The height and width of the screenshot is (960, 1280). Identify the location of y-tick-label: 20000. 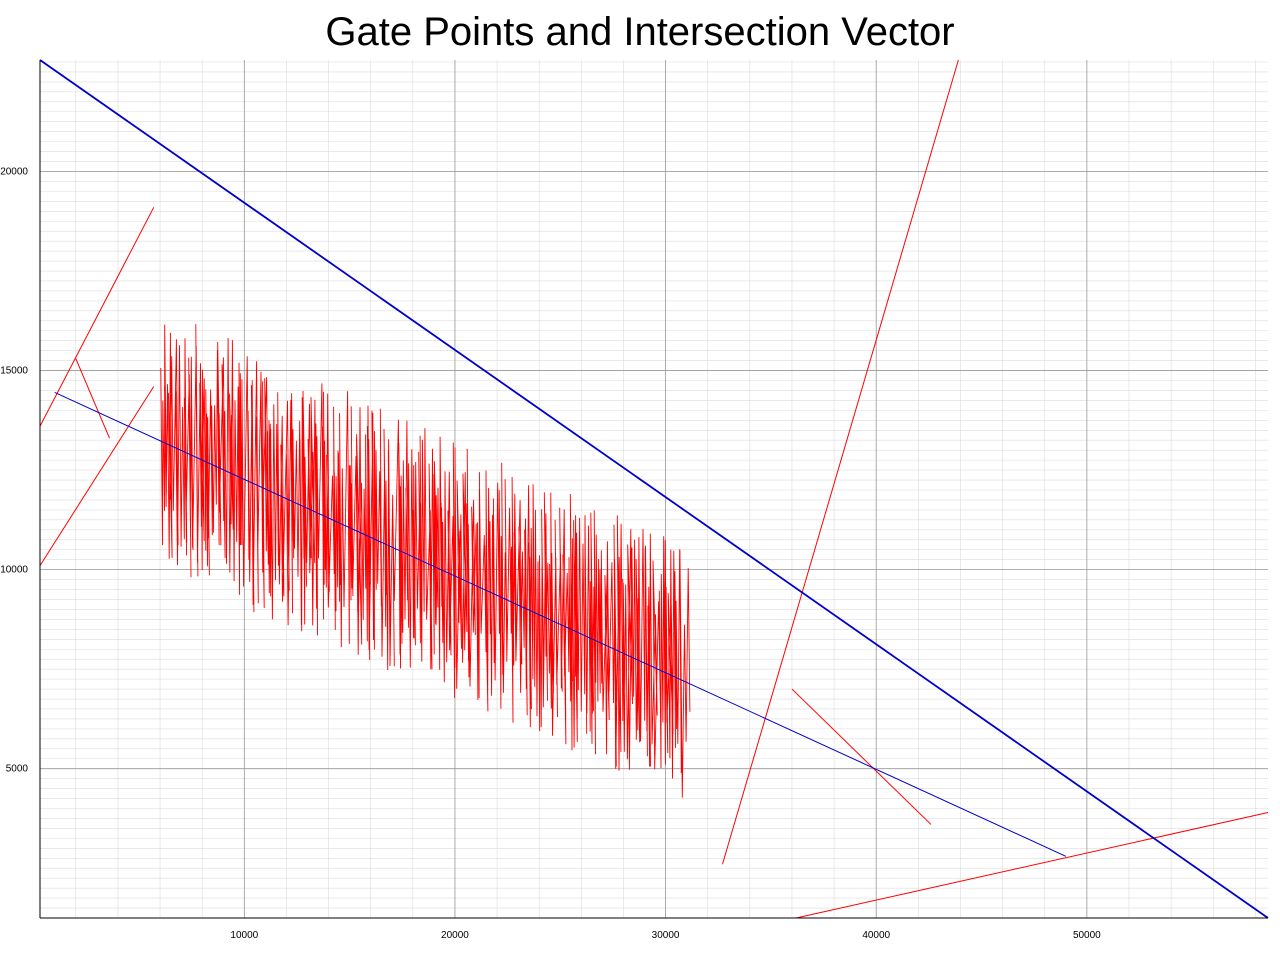
(14, 171).